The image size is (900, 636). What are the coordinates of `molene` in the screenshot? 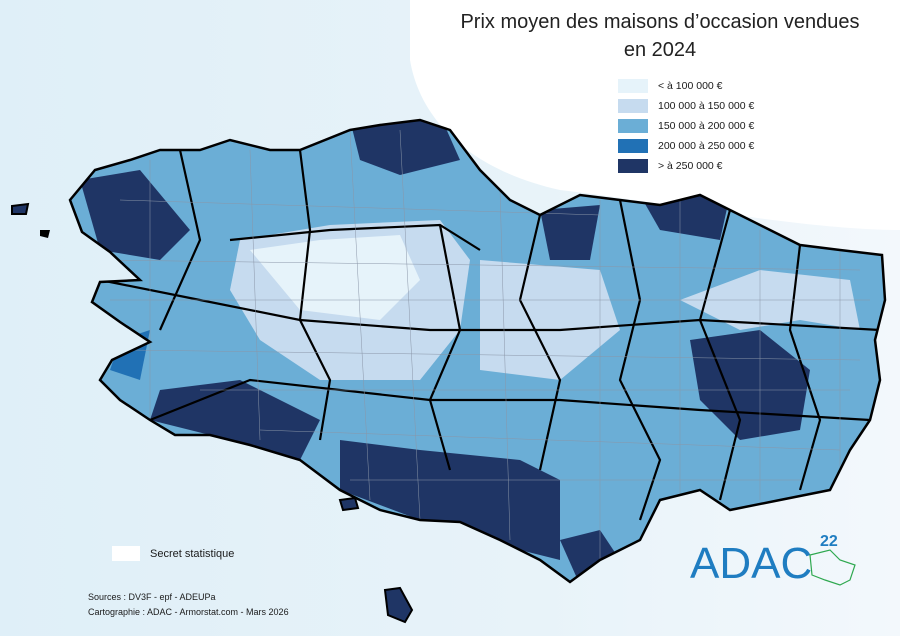 It's located at (45, 234).